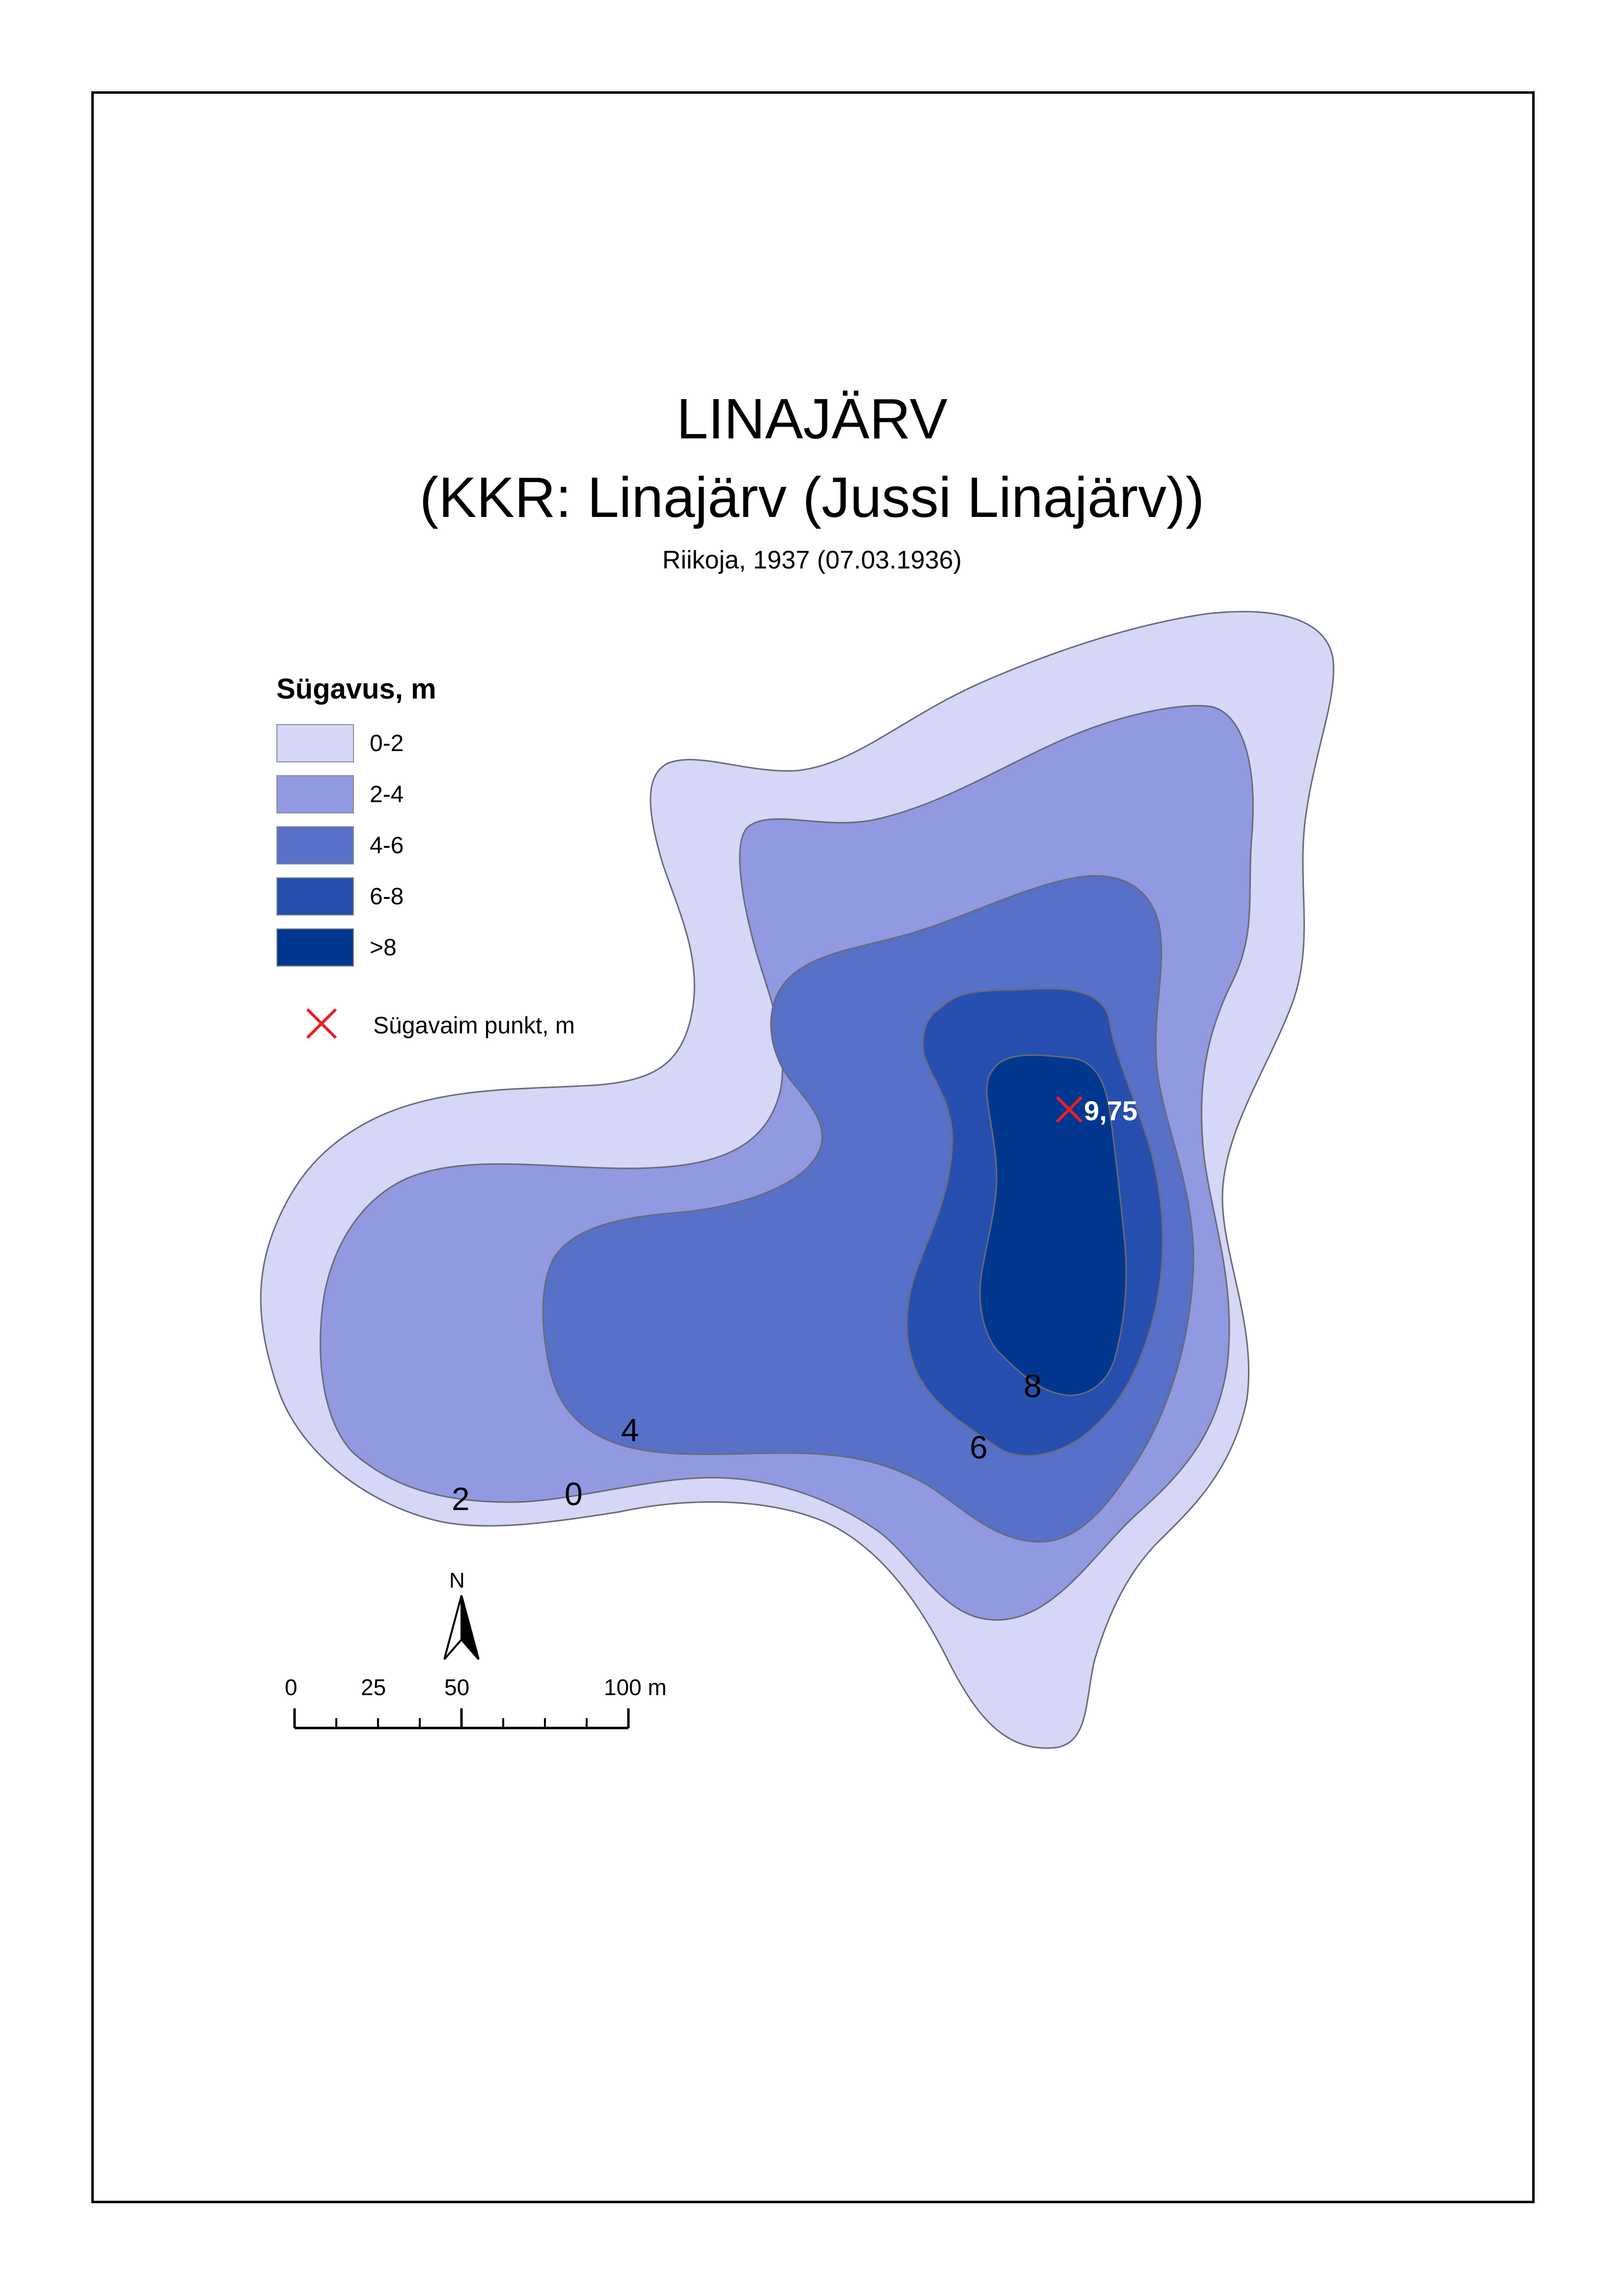 Image resolution: width=1624 pixels, height=2295 pixels. Describe the element at coordinates (979, 1447) in the screenshot. I see `contour-label-6: 6` at that location.